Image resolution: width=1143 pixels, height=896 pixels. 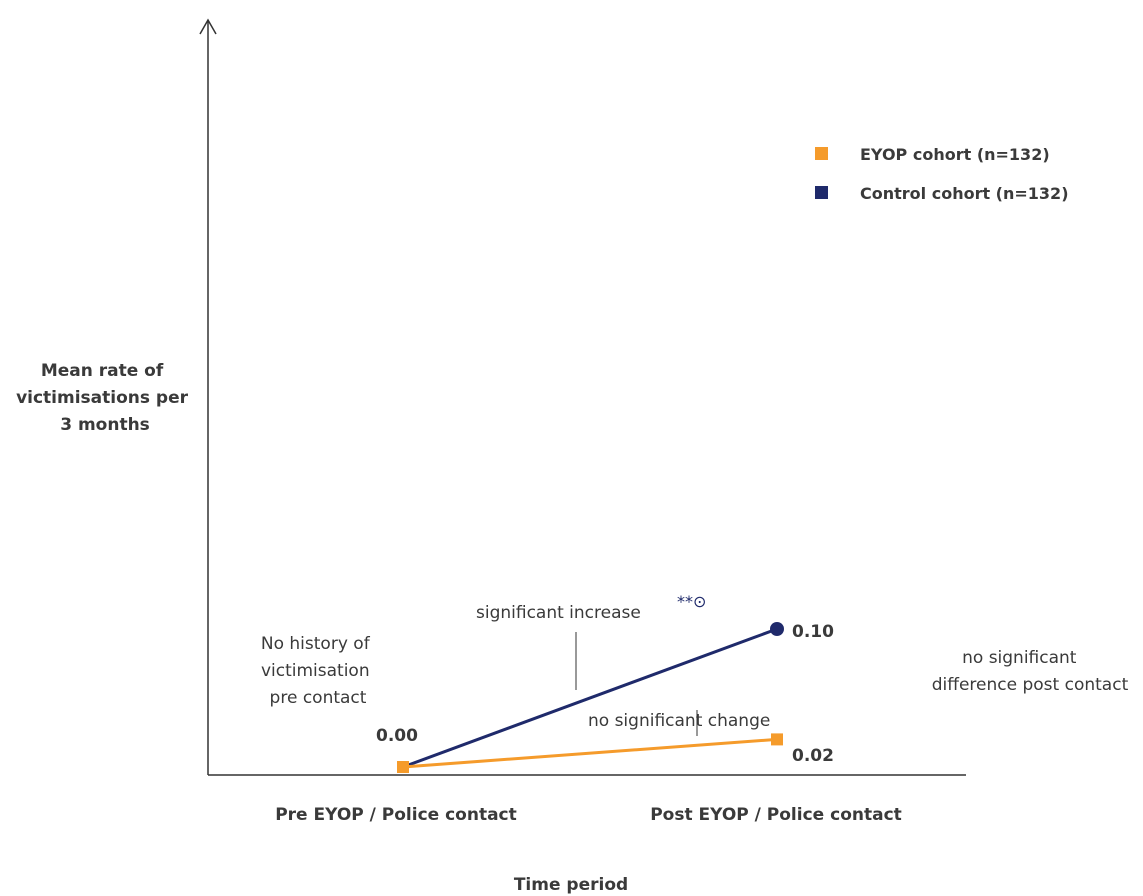 I want to click on y-axis-label-line-3: 3 months, so click(x=105, y=425).